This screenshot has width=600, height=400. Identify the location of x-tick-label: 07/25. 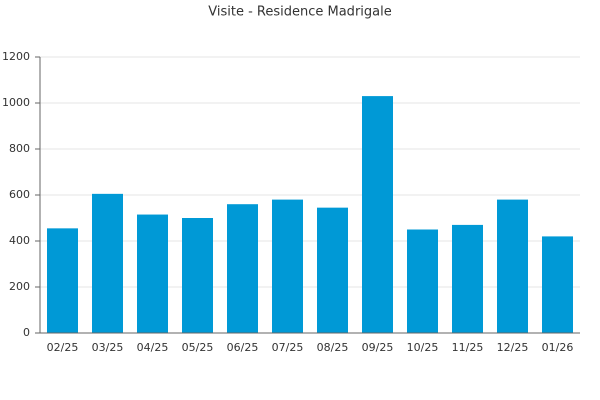
(288, 347).